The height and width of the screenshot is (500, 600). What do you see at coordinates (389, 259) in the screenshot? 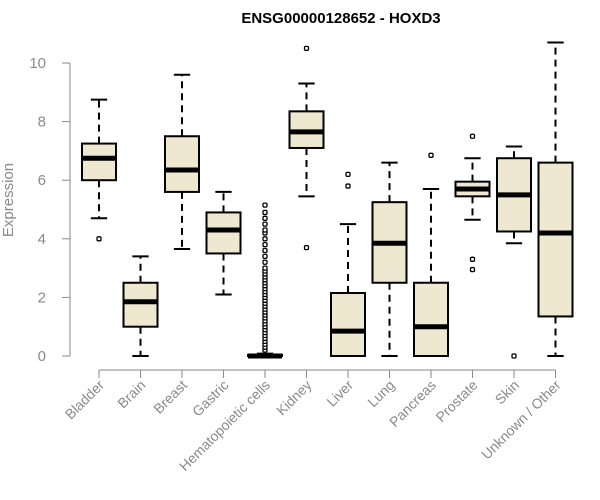
I see `box-lung` at bounding box center [389, 259].